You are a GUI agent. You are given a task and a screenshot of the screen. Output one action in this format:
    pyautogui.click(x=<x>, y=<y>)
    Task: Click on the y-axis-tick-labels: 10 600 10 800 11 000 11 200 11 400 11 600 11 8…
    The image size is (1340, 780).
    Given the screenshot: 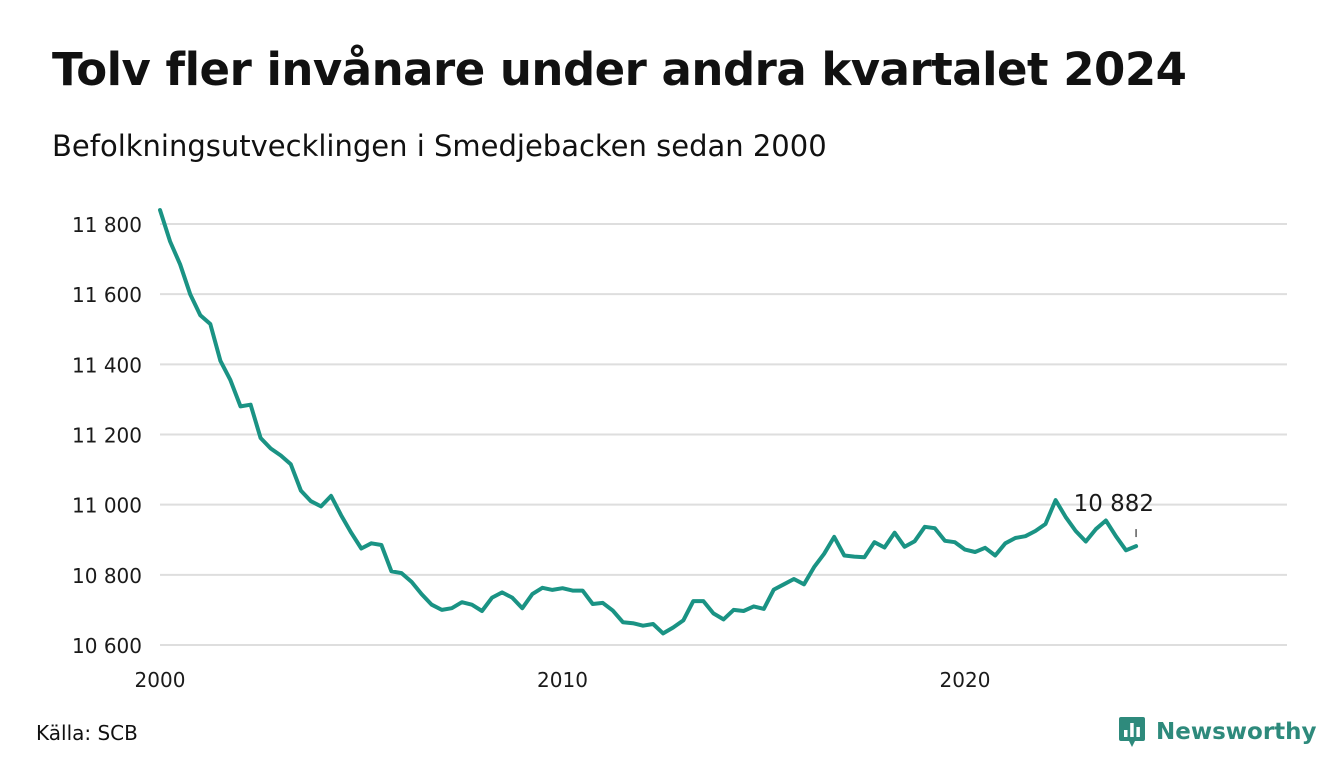 What is the action you would take?
    pyautogui.click(x=107, y=435)
    